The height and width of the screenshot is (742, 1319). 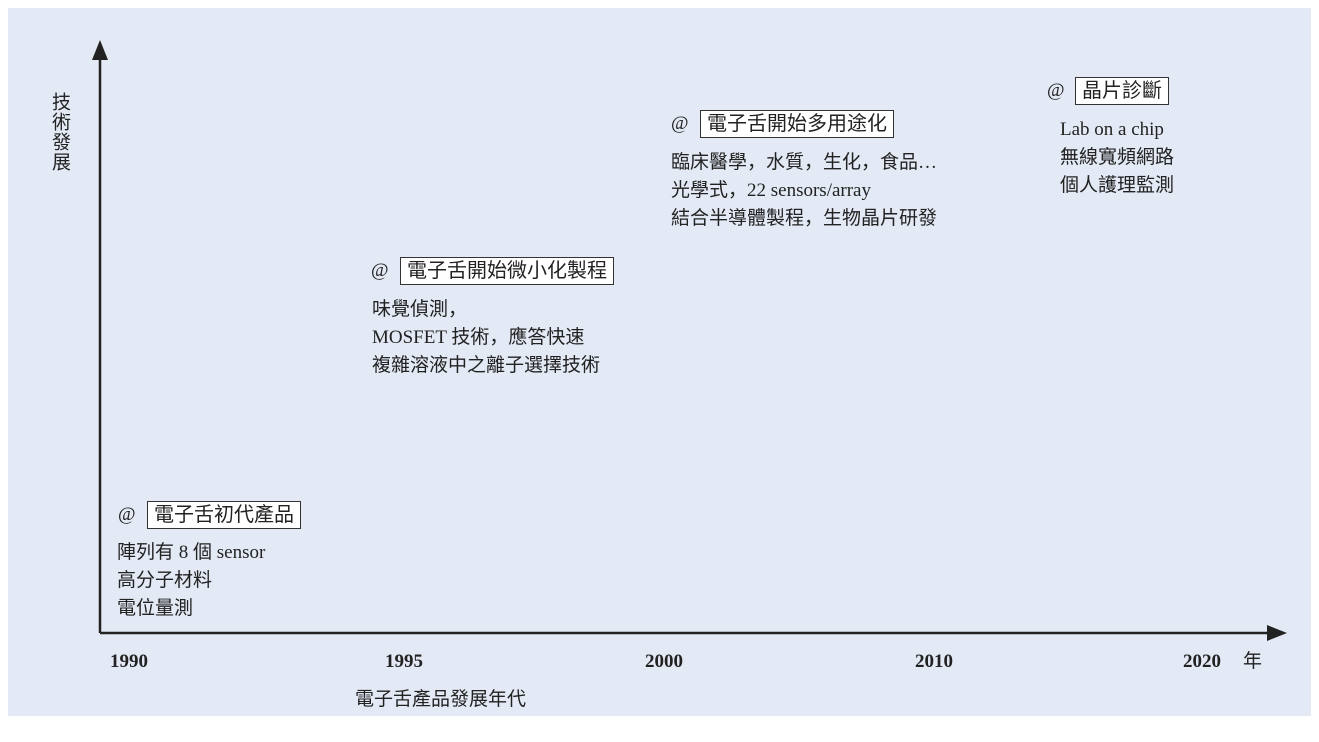 I want to click on year-label: 1990, so click(x=129, y=661).